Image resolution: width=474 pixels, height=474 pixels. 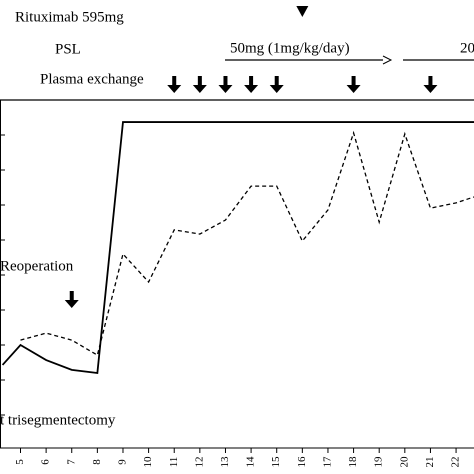 I want to click on psl-label: PSL, so click(x=68, y=49).